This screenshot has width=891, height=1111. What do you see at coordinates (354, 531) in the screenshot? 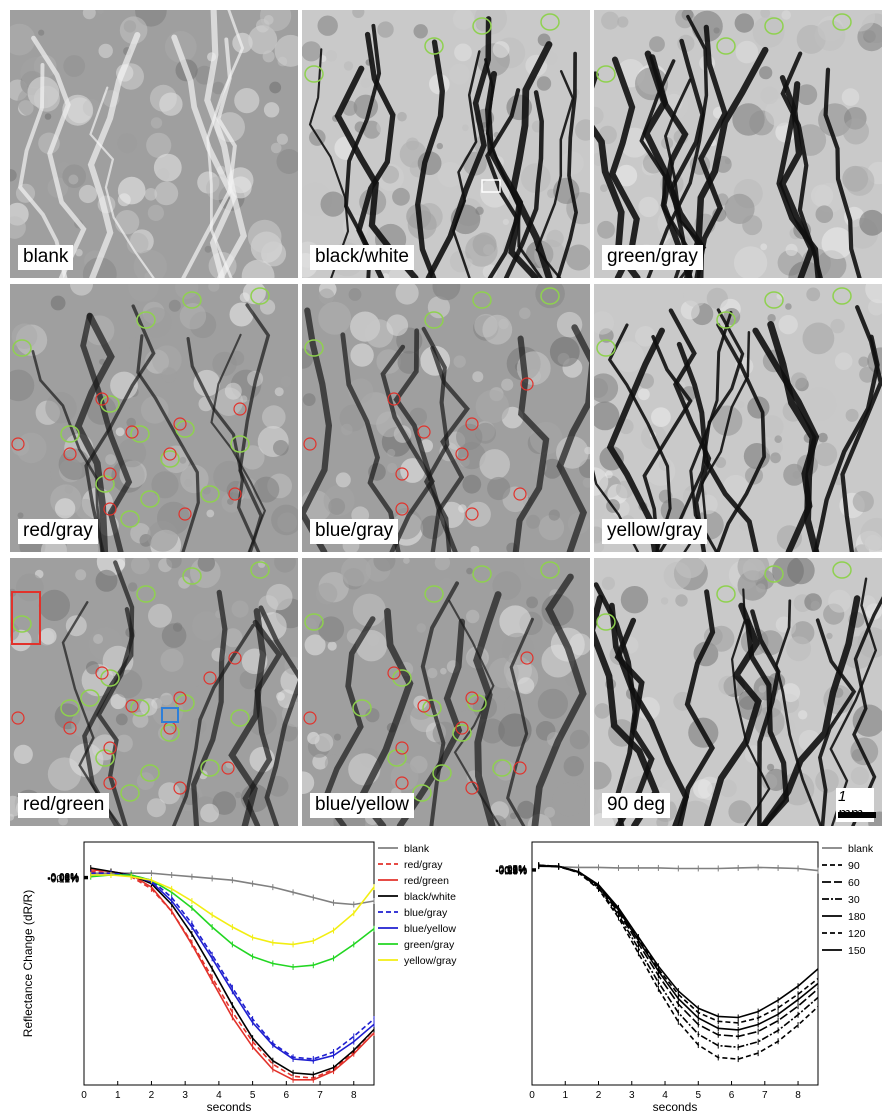
I see `panel-label: blue/gray` at bounding box center [354, 531].